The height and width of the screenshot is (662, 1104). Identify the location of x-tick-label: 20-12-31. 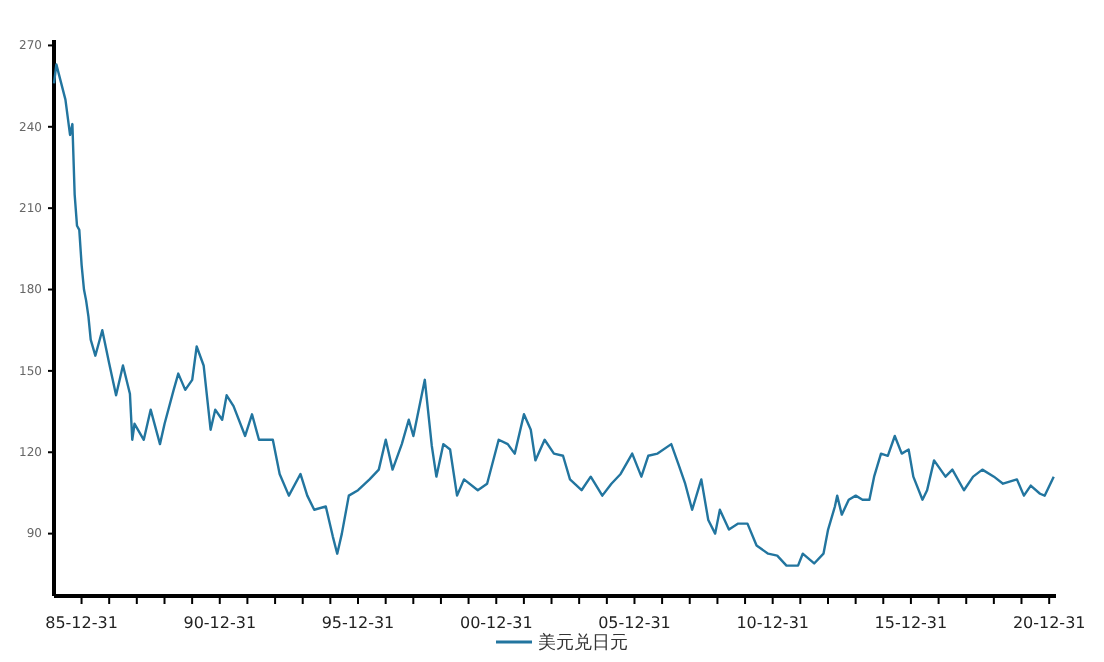
(1049, 622).